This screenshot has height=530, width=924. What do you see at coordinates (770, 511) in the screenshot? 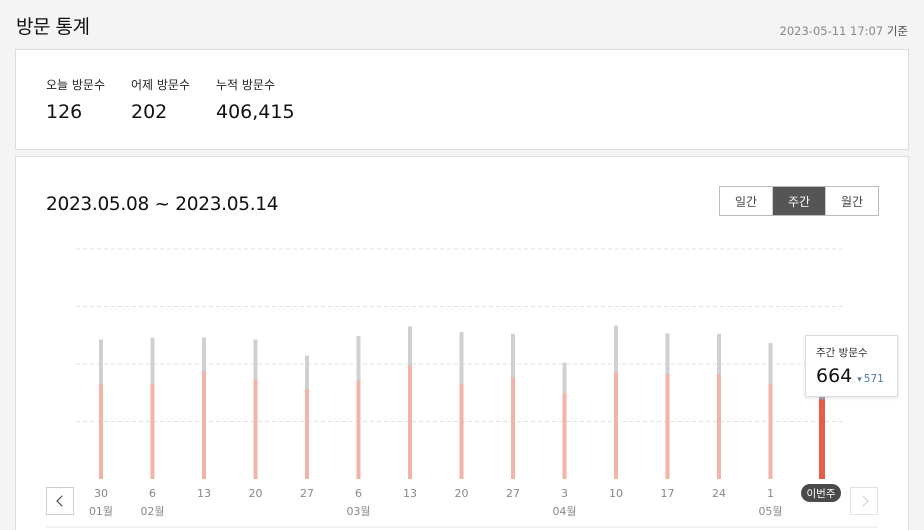
I see `x-month-label: 05월` at bounding box center [770, 511].